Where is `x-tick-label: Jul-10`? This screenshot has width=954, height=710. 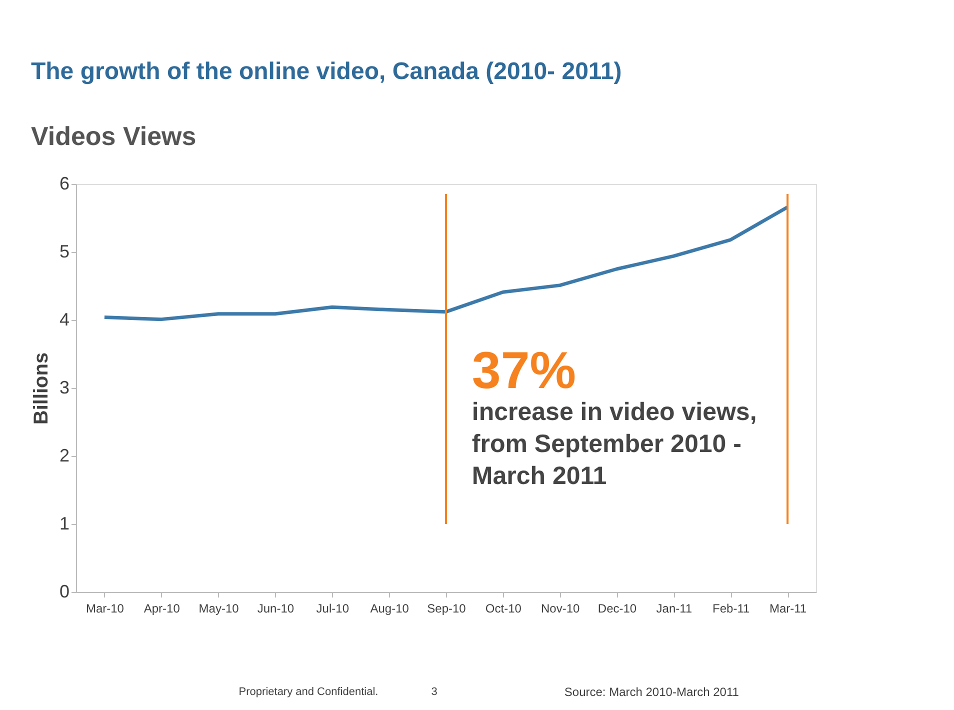 x-tick-label: Jul-10 is located at coordinates (333, 609).